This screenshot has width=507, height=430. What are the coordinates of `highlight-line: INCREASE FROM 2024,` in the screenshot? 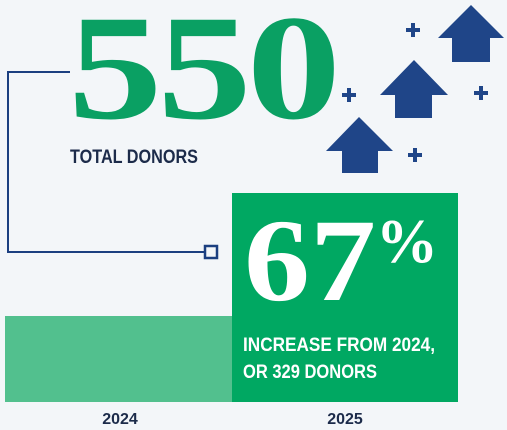 It's located at (339, 345).